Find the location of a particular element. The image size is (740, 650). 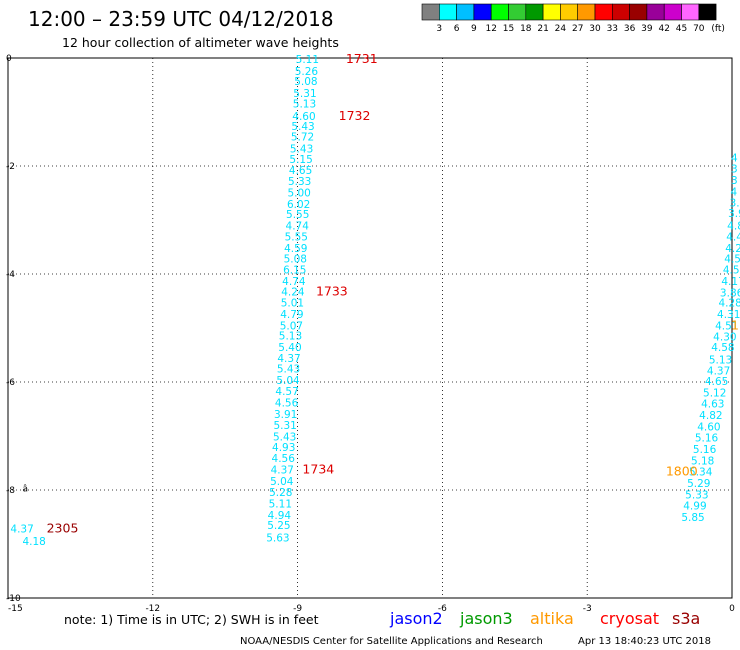

footer-timestamp: Apr 13 18:40:23 UTC 2018 is located at coordinates (644, 641).